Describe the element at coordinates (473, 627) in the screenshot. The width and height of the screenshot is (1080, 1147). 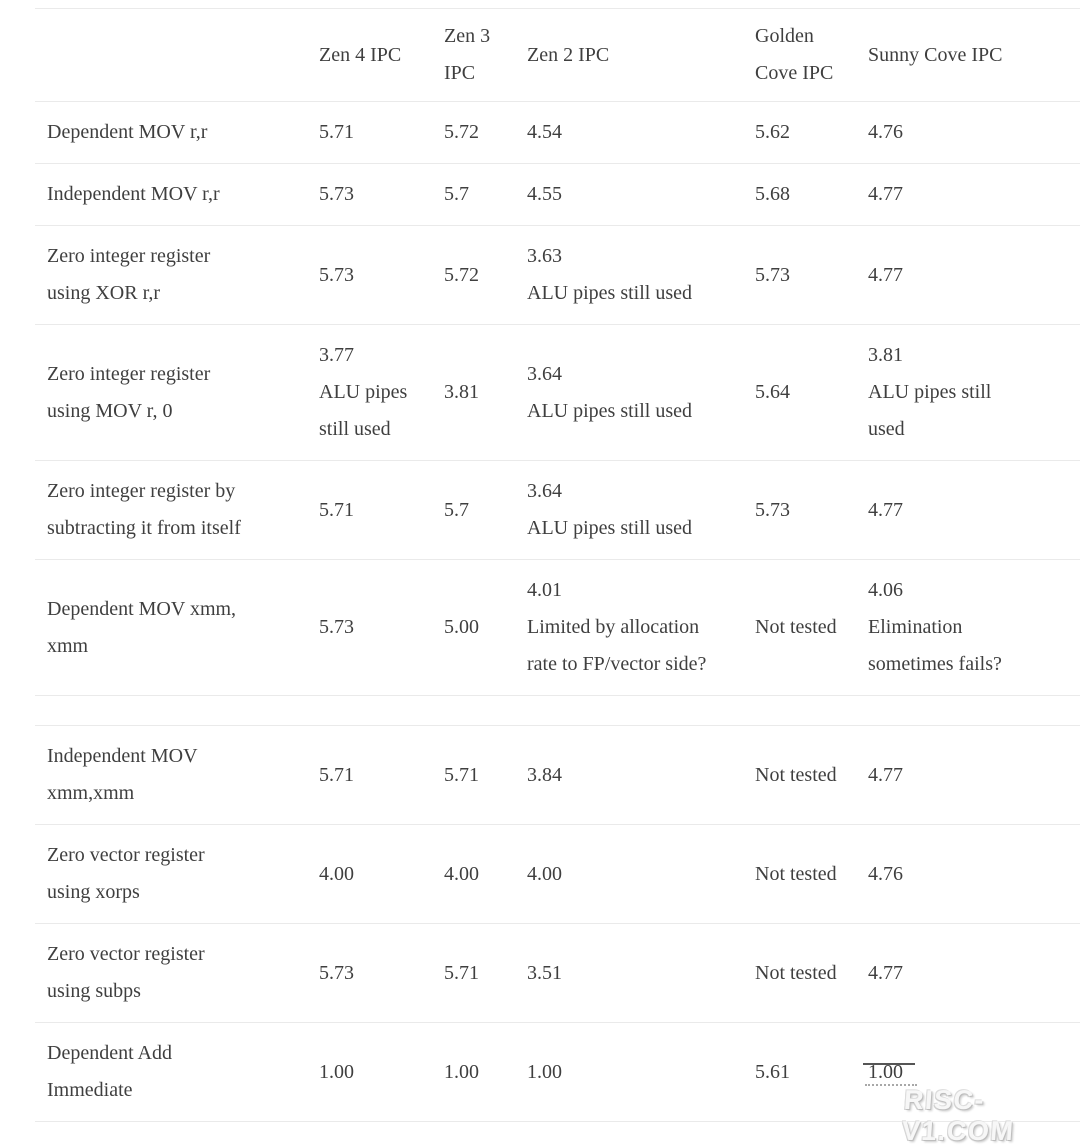
I see `value-cell-zen3-ipc: 5.00` at that location.